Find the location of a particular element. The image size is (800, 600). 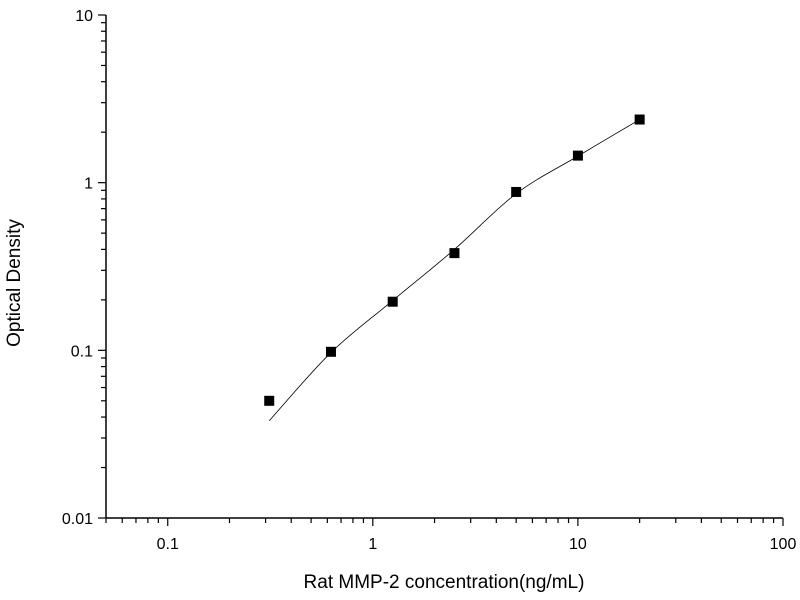

x-tick-label: 100 is located at coordinates (783, 544).